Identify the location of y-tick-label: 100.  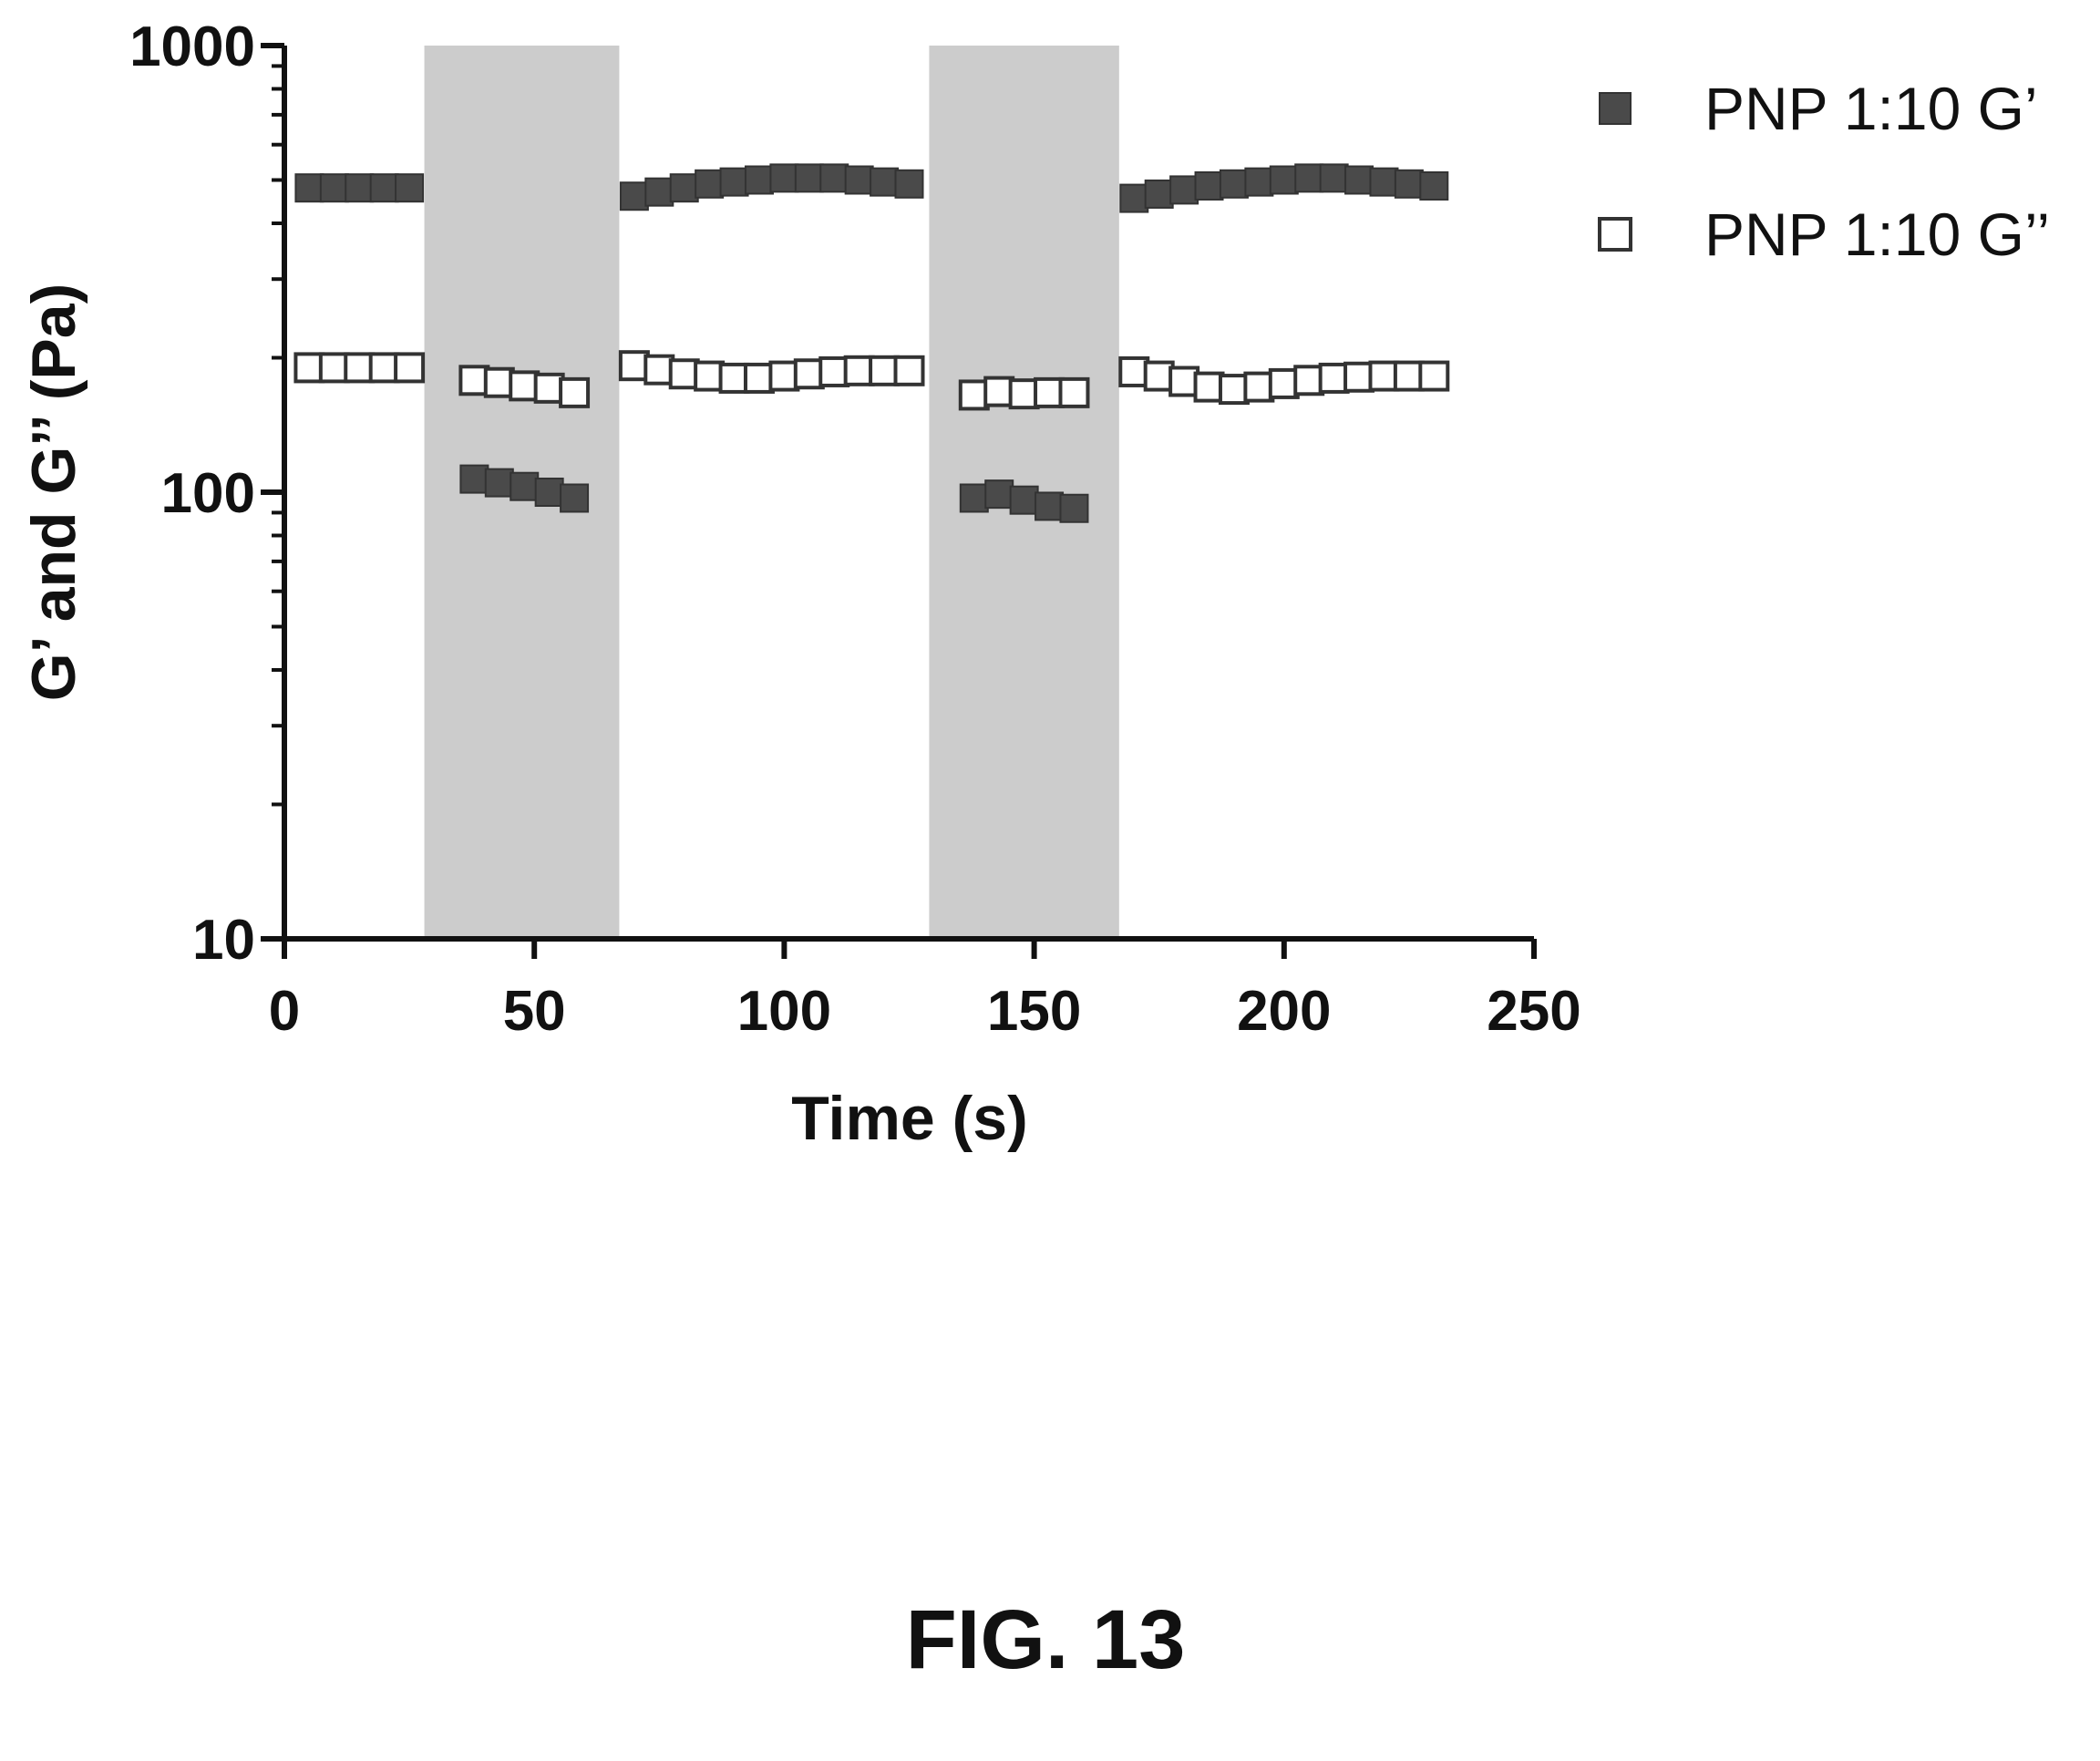
(208, 493).